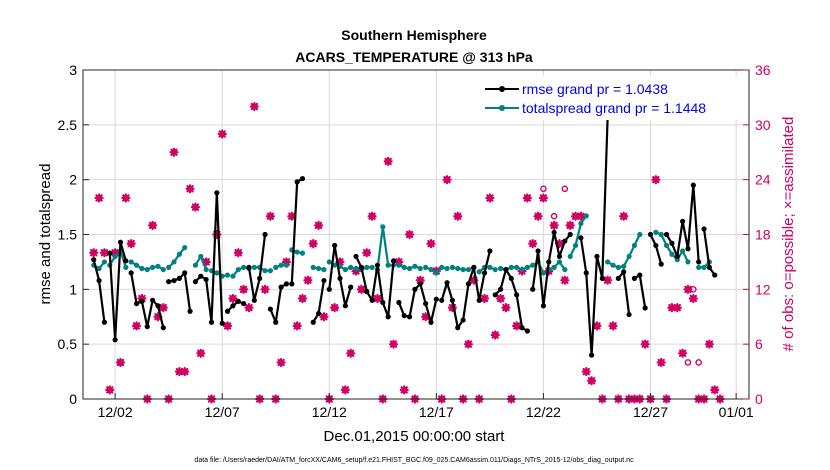 The height and width of the screenshot is (470, 830). What do you see at coordinates (415, 436) in the screenshot?
I see `x-axis-label: Dec.01,2015 00:00:00 start` at bounding box center [415, 436].